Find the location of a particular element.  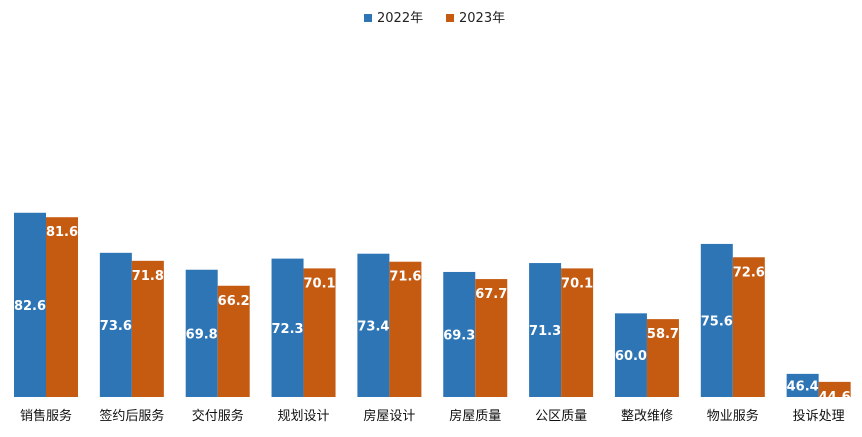

value-label-2022-7: 60.0 is located at coordinates (631, 356).